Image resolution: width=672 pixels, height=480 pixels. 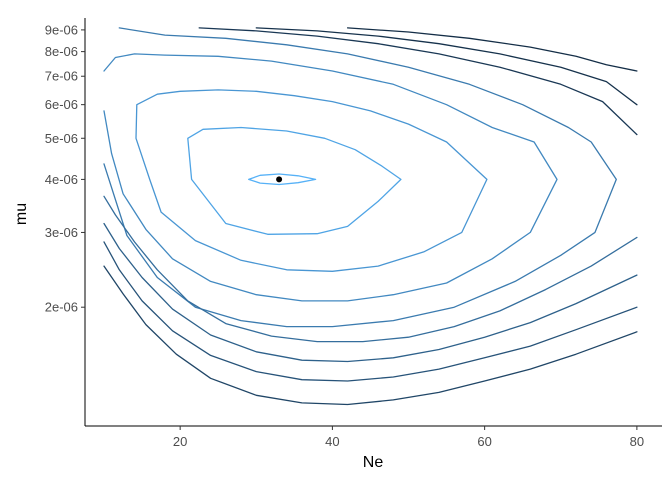 What do you see at coordinates (332, 441) in the screenshot?
I see `x-tick-label-1: 40` at bounding box center [332, 441].